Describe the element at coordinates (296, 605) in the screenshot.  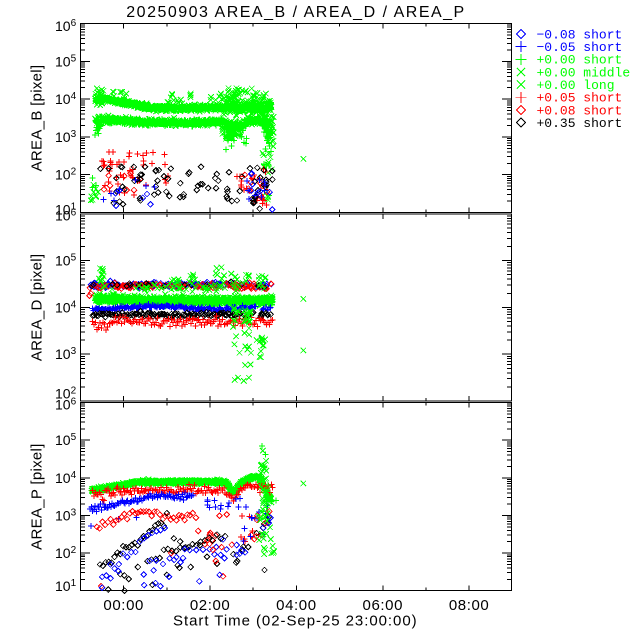
I see `svg-text: 04:00` at that location.